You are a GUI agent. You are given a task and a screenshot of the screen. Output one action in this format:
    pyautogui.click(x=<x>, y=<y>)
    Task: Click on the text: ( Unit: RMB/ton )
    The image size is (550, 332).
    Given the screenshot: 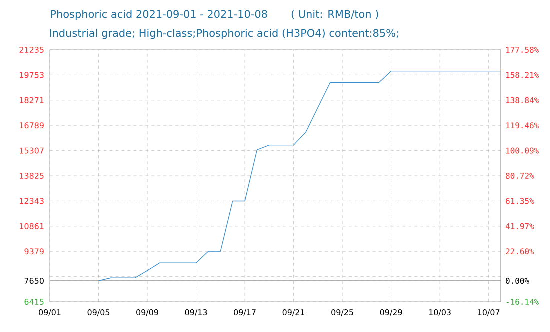 What is the action you would take?
    pyautogui.click(x=335, y=15)
    